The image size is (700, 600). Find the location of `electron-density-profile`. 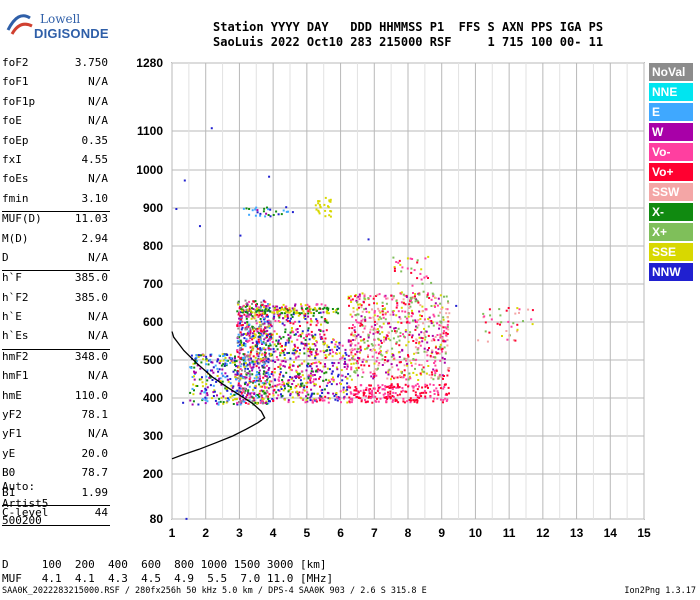

electron-density-profile is located at coordinates (218, 395).